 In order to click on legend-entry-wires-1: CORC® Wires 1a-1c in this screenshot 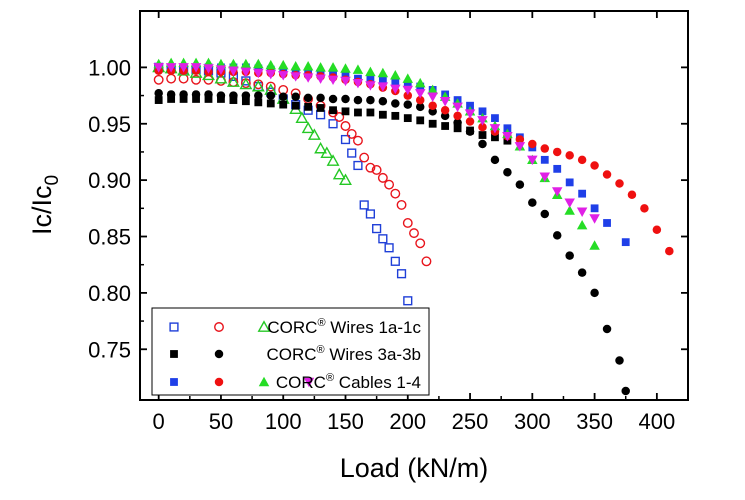, I will do `click(344, 327)`.